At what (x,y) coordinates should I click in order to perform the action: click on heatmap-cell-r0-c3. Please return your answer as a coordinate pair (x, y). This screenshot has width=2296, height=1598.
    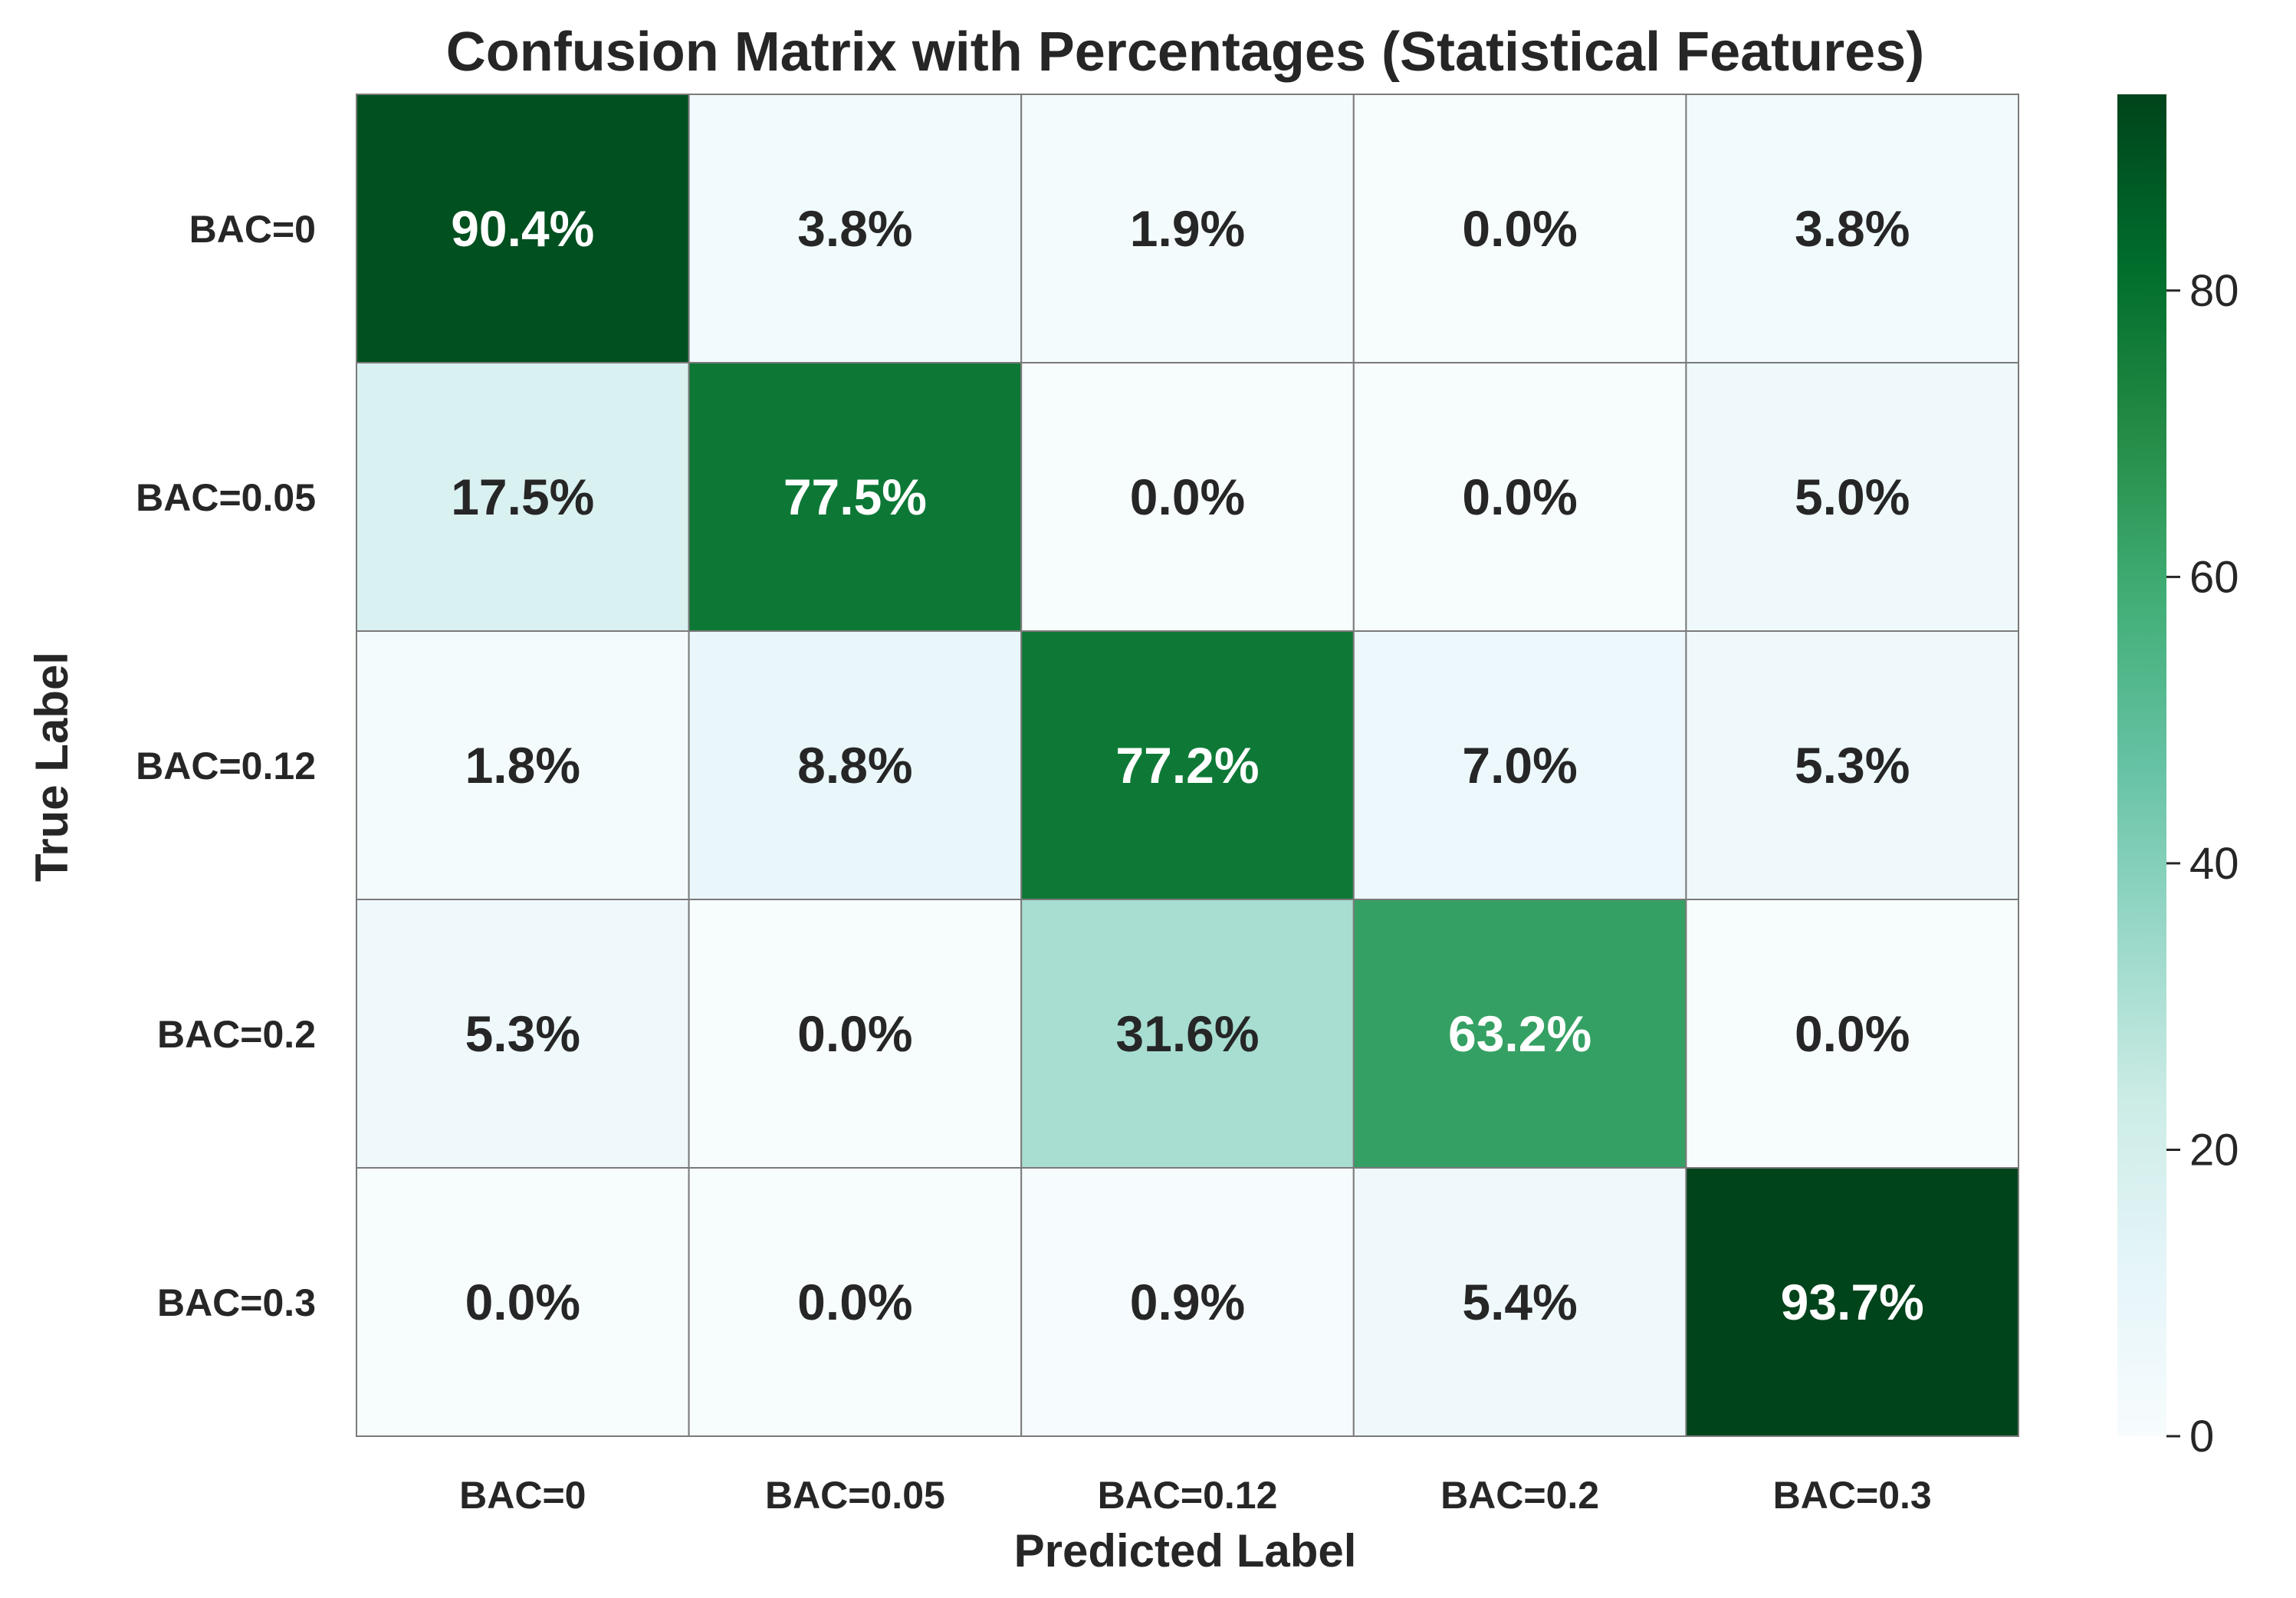
    Looking at the image, I should click on (1519, 228).